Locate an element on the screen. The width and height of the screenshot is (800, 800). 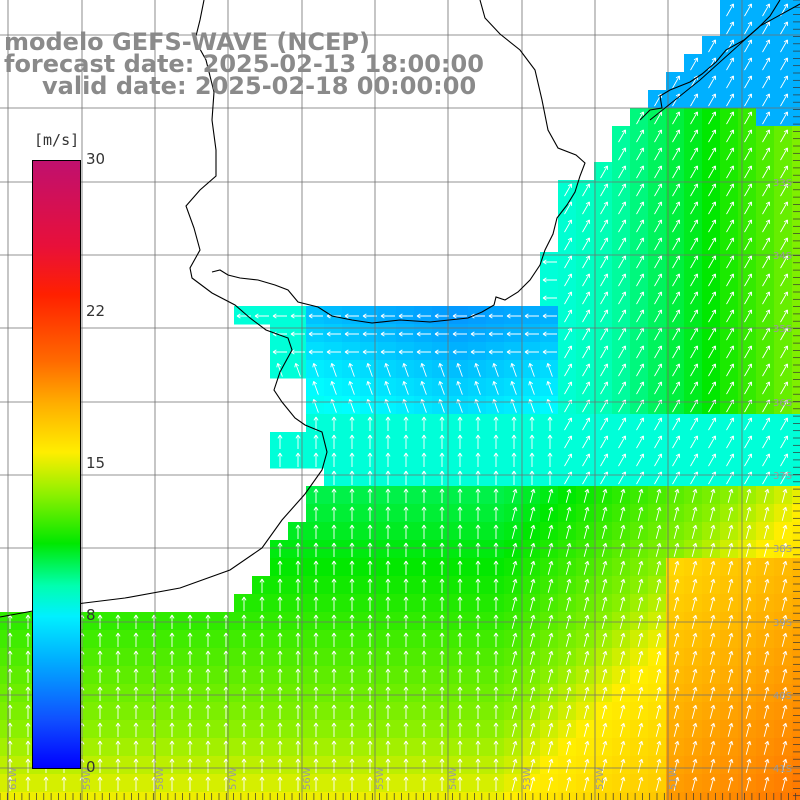
latitude-label: 33S is located at coordinates (782, 183).